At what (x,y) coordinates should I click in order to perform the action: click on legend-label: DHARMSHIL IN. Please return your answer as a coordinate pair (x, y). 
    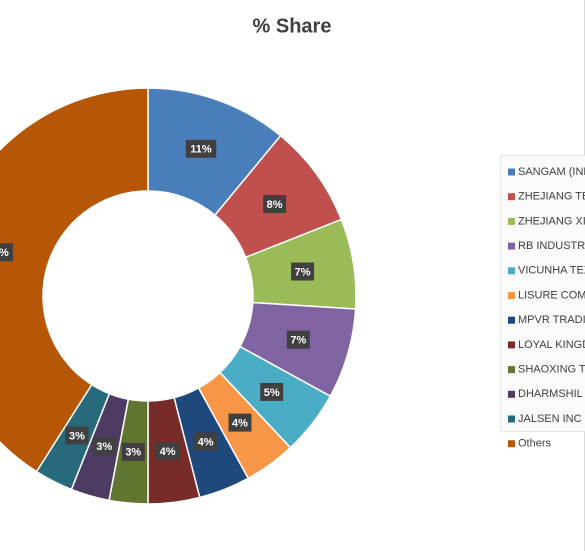
    Looking at the image, I should click on (551, 394).